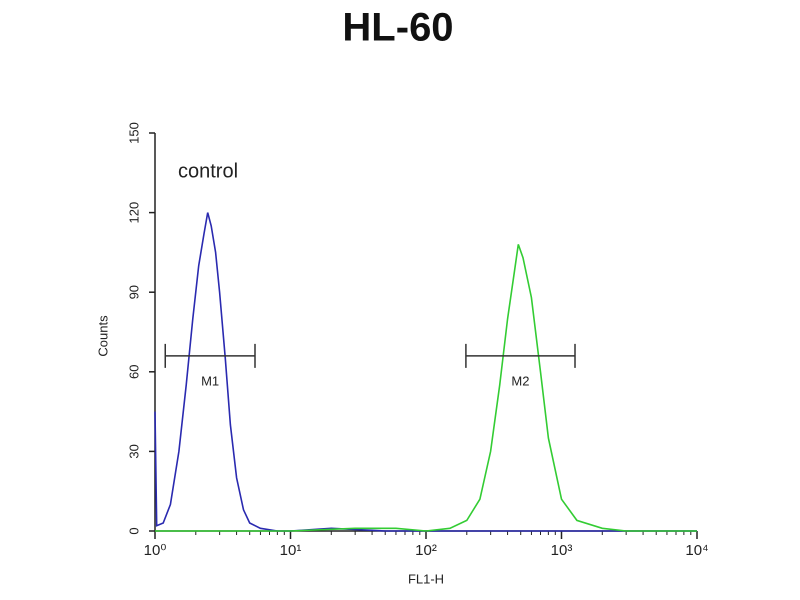 This screenshot has height=600, width=800. I want to click on chart-title: HL-60, so click(397, 28).